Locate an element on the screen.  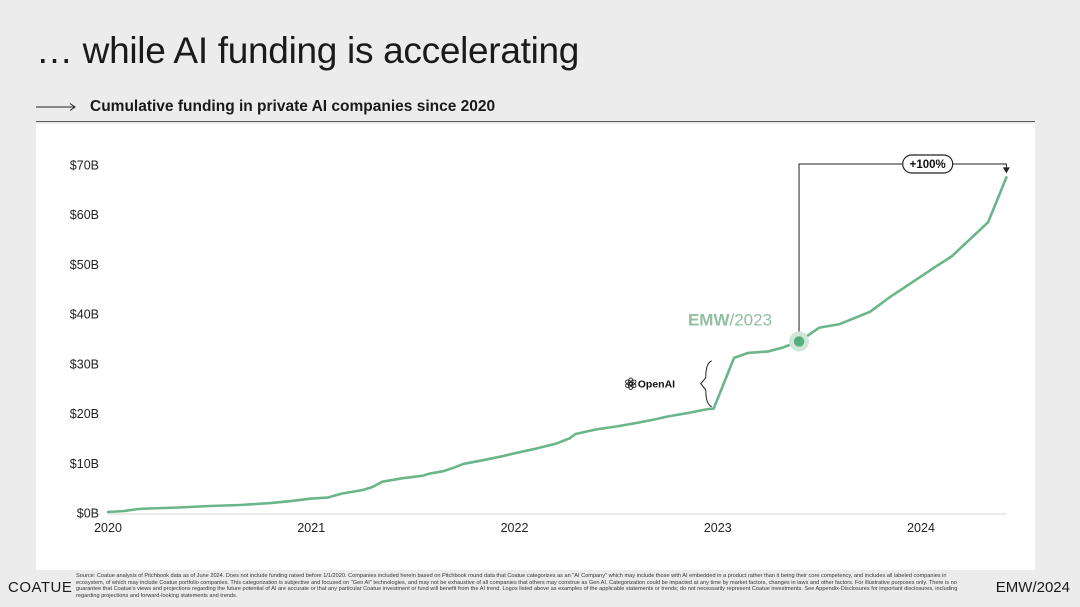
y-tick-label: $10B is located at coordinates (84, 464).